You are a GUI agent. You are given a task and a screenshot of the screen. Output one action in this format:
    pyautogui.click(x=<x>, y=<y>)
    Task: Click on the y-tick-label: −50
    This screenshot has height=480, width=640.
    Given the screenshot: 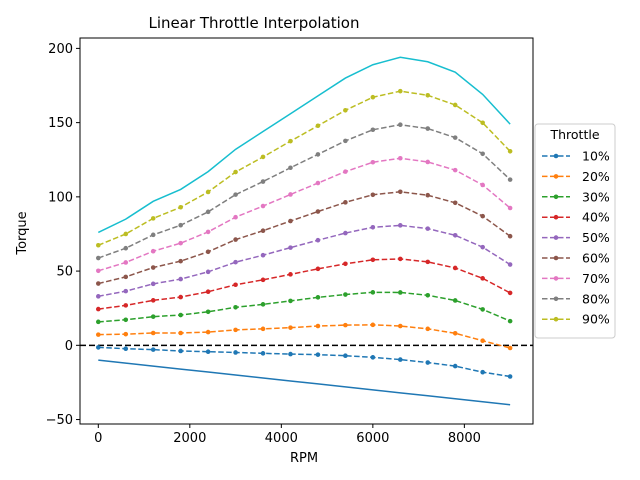 What is the action you would take?
    pyautogui.click(x=59, y=420)
    